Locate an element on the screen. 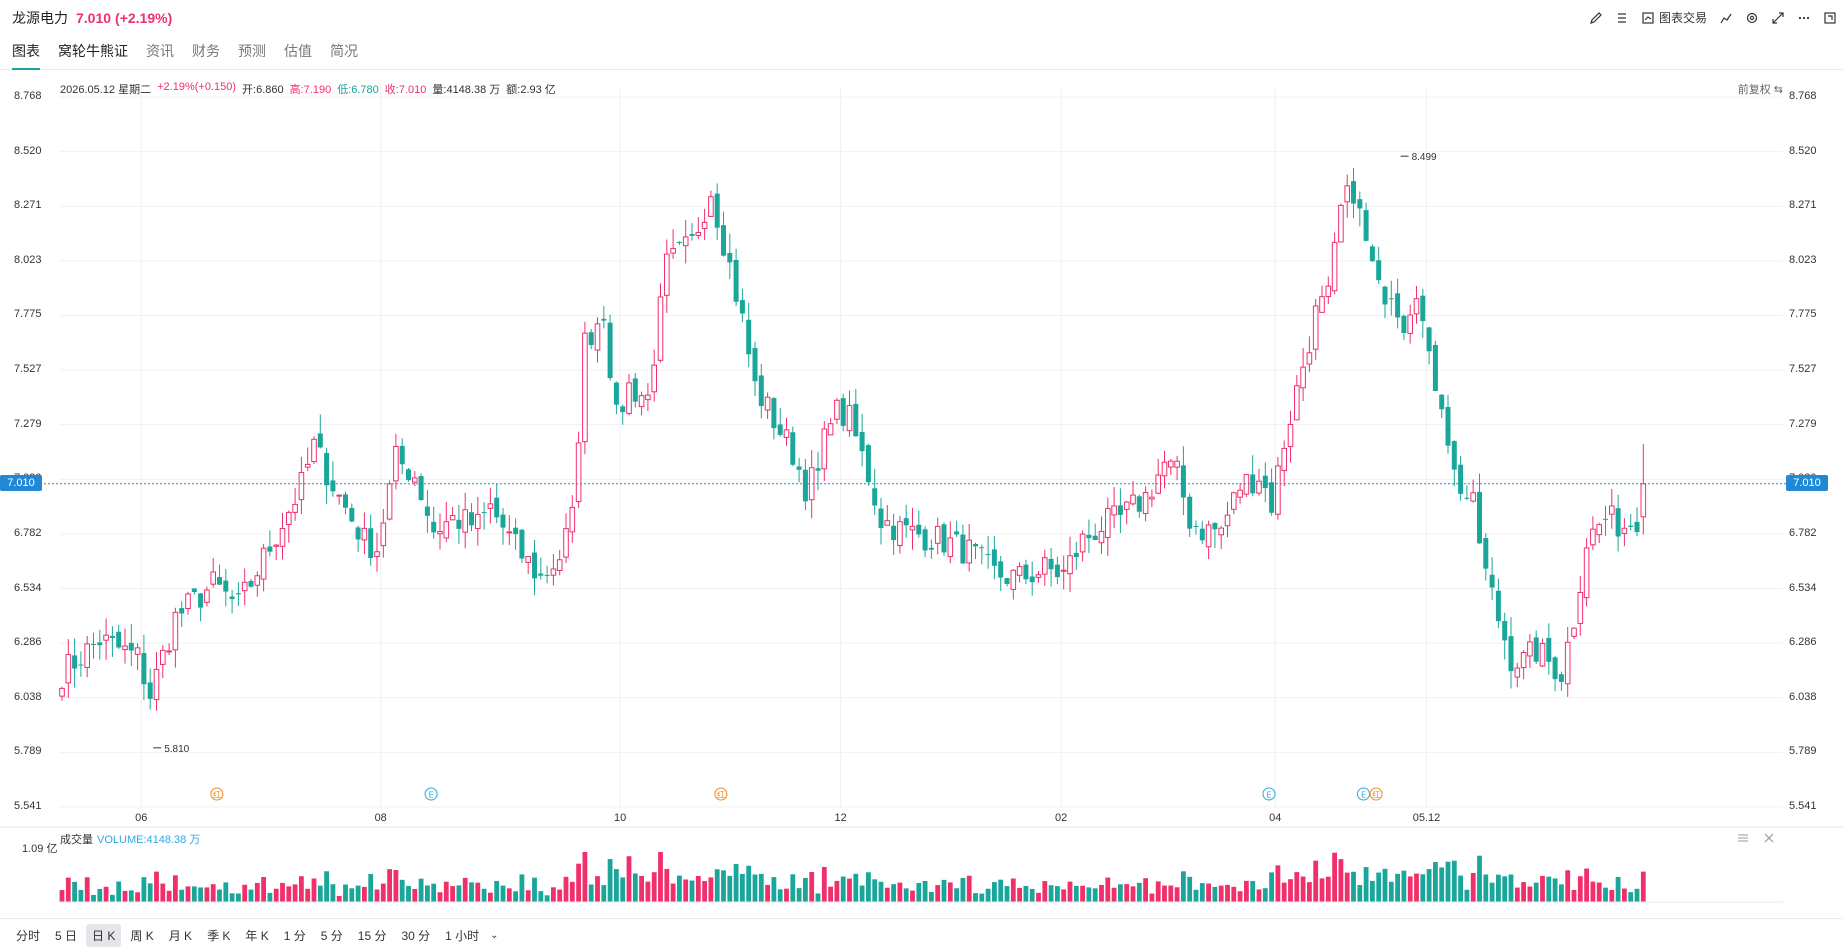  period-weekly: 周 K is located at coordinates (142, 936).